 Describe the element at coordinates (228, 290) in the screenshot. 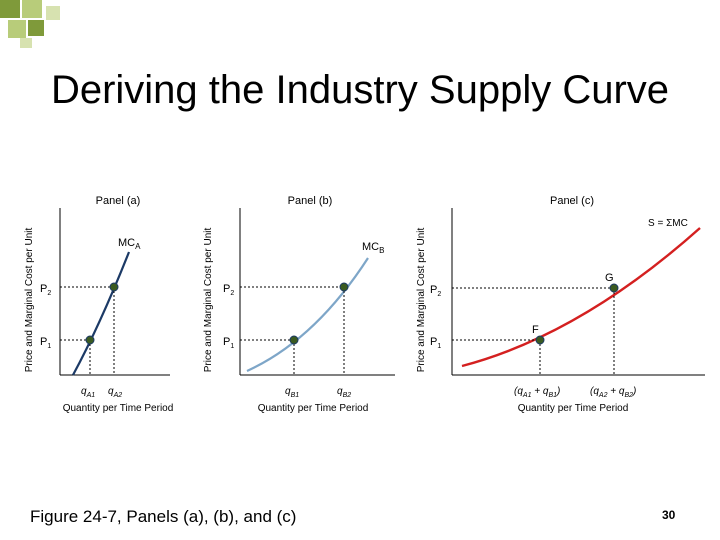

I see `panel-b-p2-label: P2` at that location.